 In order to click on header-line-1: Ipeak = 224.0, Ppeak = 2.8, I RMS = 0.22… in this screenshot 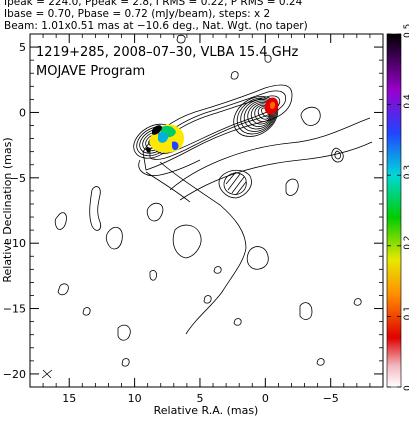, I will do `click(153, 4)`.